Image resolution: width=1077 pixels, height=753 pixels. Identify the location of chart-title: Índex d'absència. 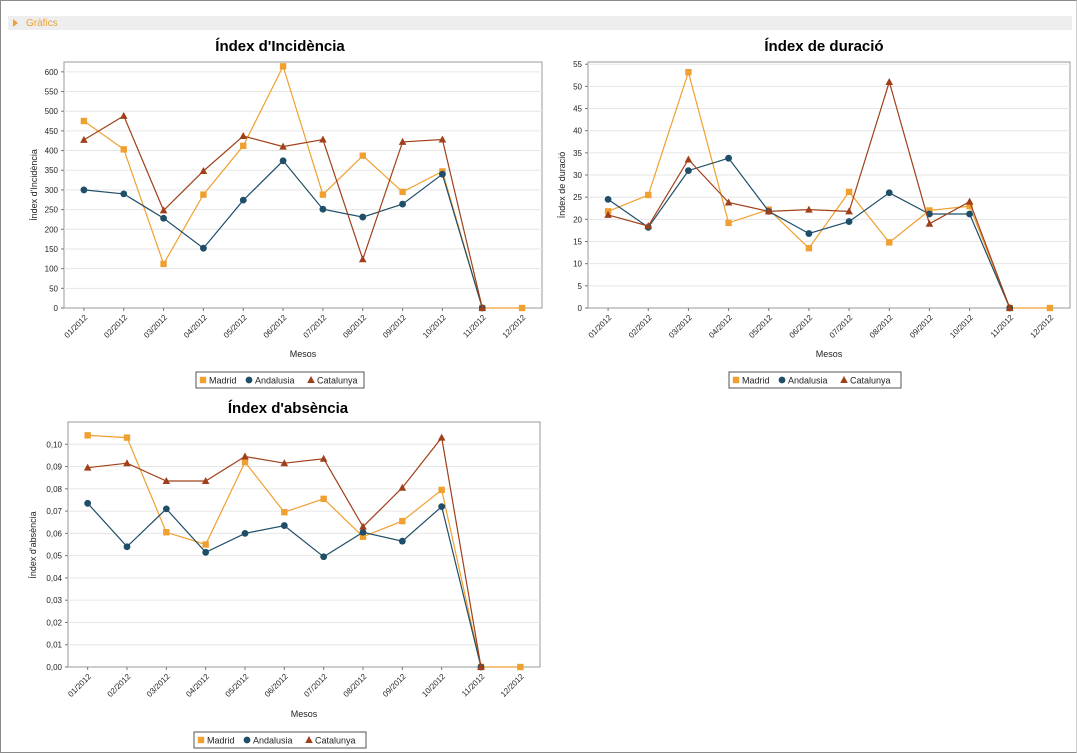
(288, 408).